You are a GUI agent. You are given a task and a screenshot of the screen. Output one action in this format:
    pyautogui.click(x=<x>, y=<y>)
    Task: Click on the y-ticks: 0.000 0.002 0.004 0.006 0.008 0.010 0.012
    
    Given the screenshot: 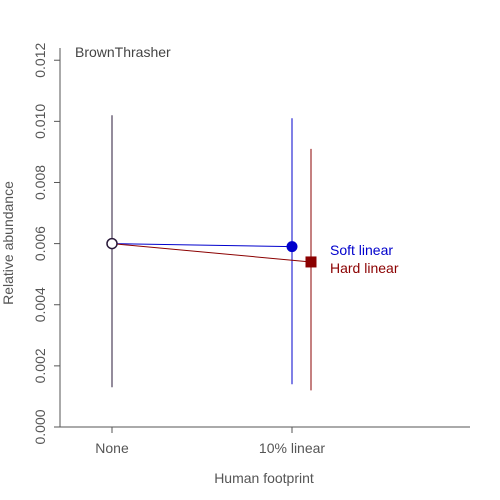 What is the action you would take?
    pyautogui.click(x=46, y=244)
    